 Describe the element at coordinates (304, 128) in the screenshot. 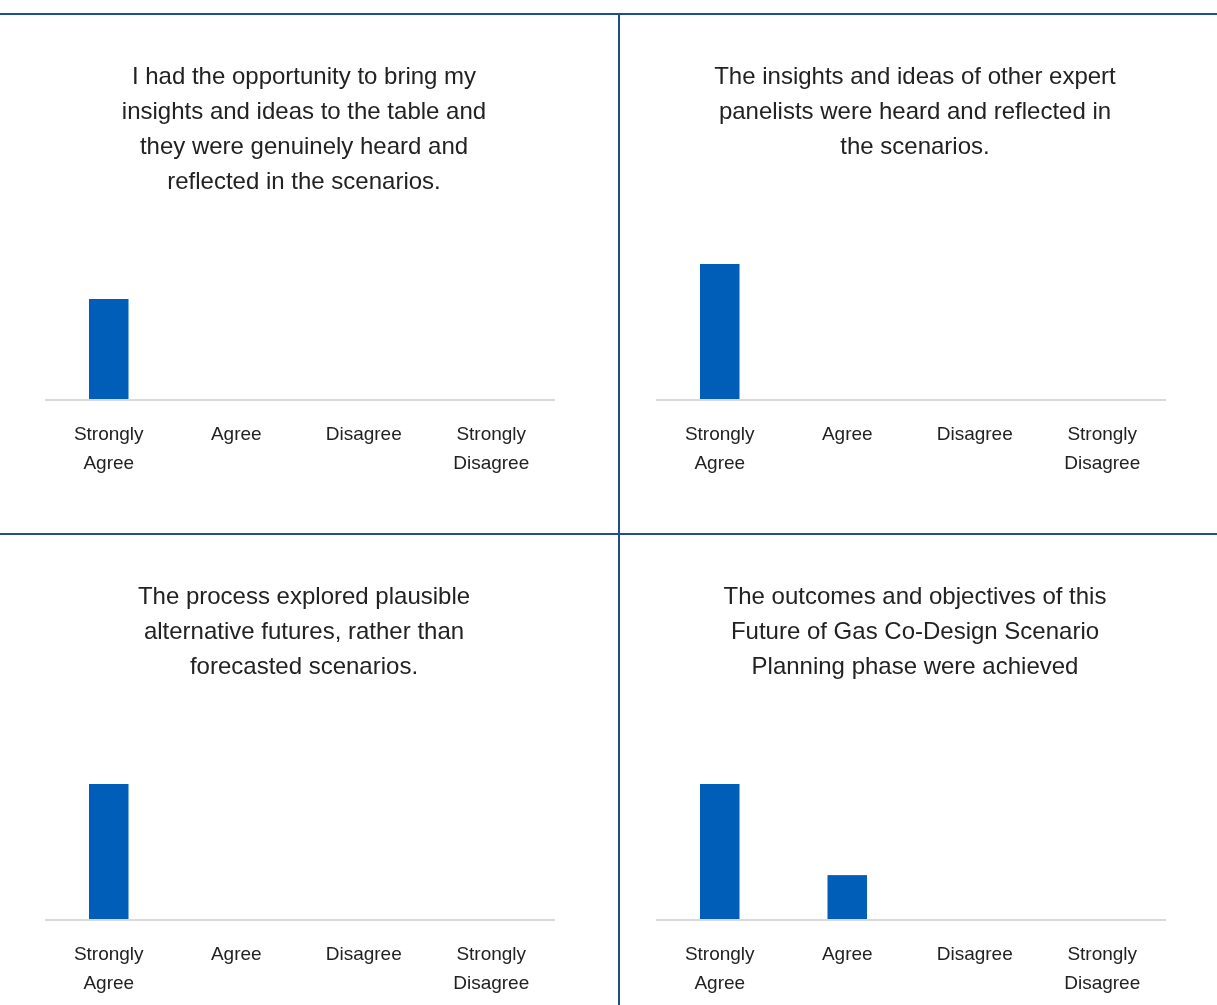

I see `chart-title: I had the opportunity to bring my insights and ideas to the table and they were genuinely heard and reflected in the scenarios.` at that location.